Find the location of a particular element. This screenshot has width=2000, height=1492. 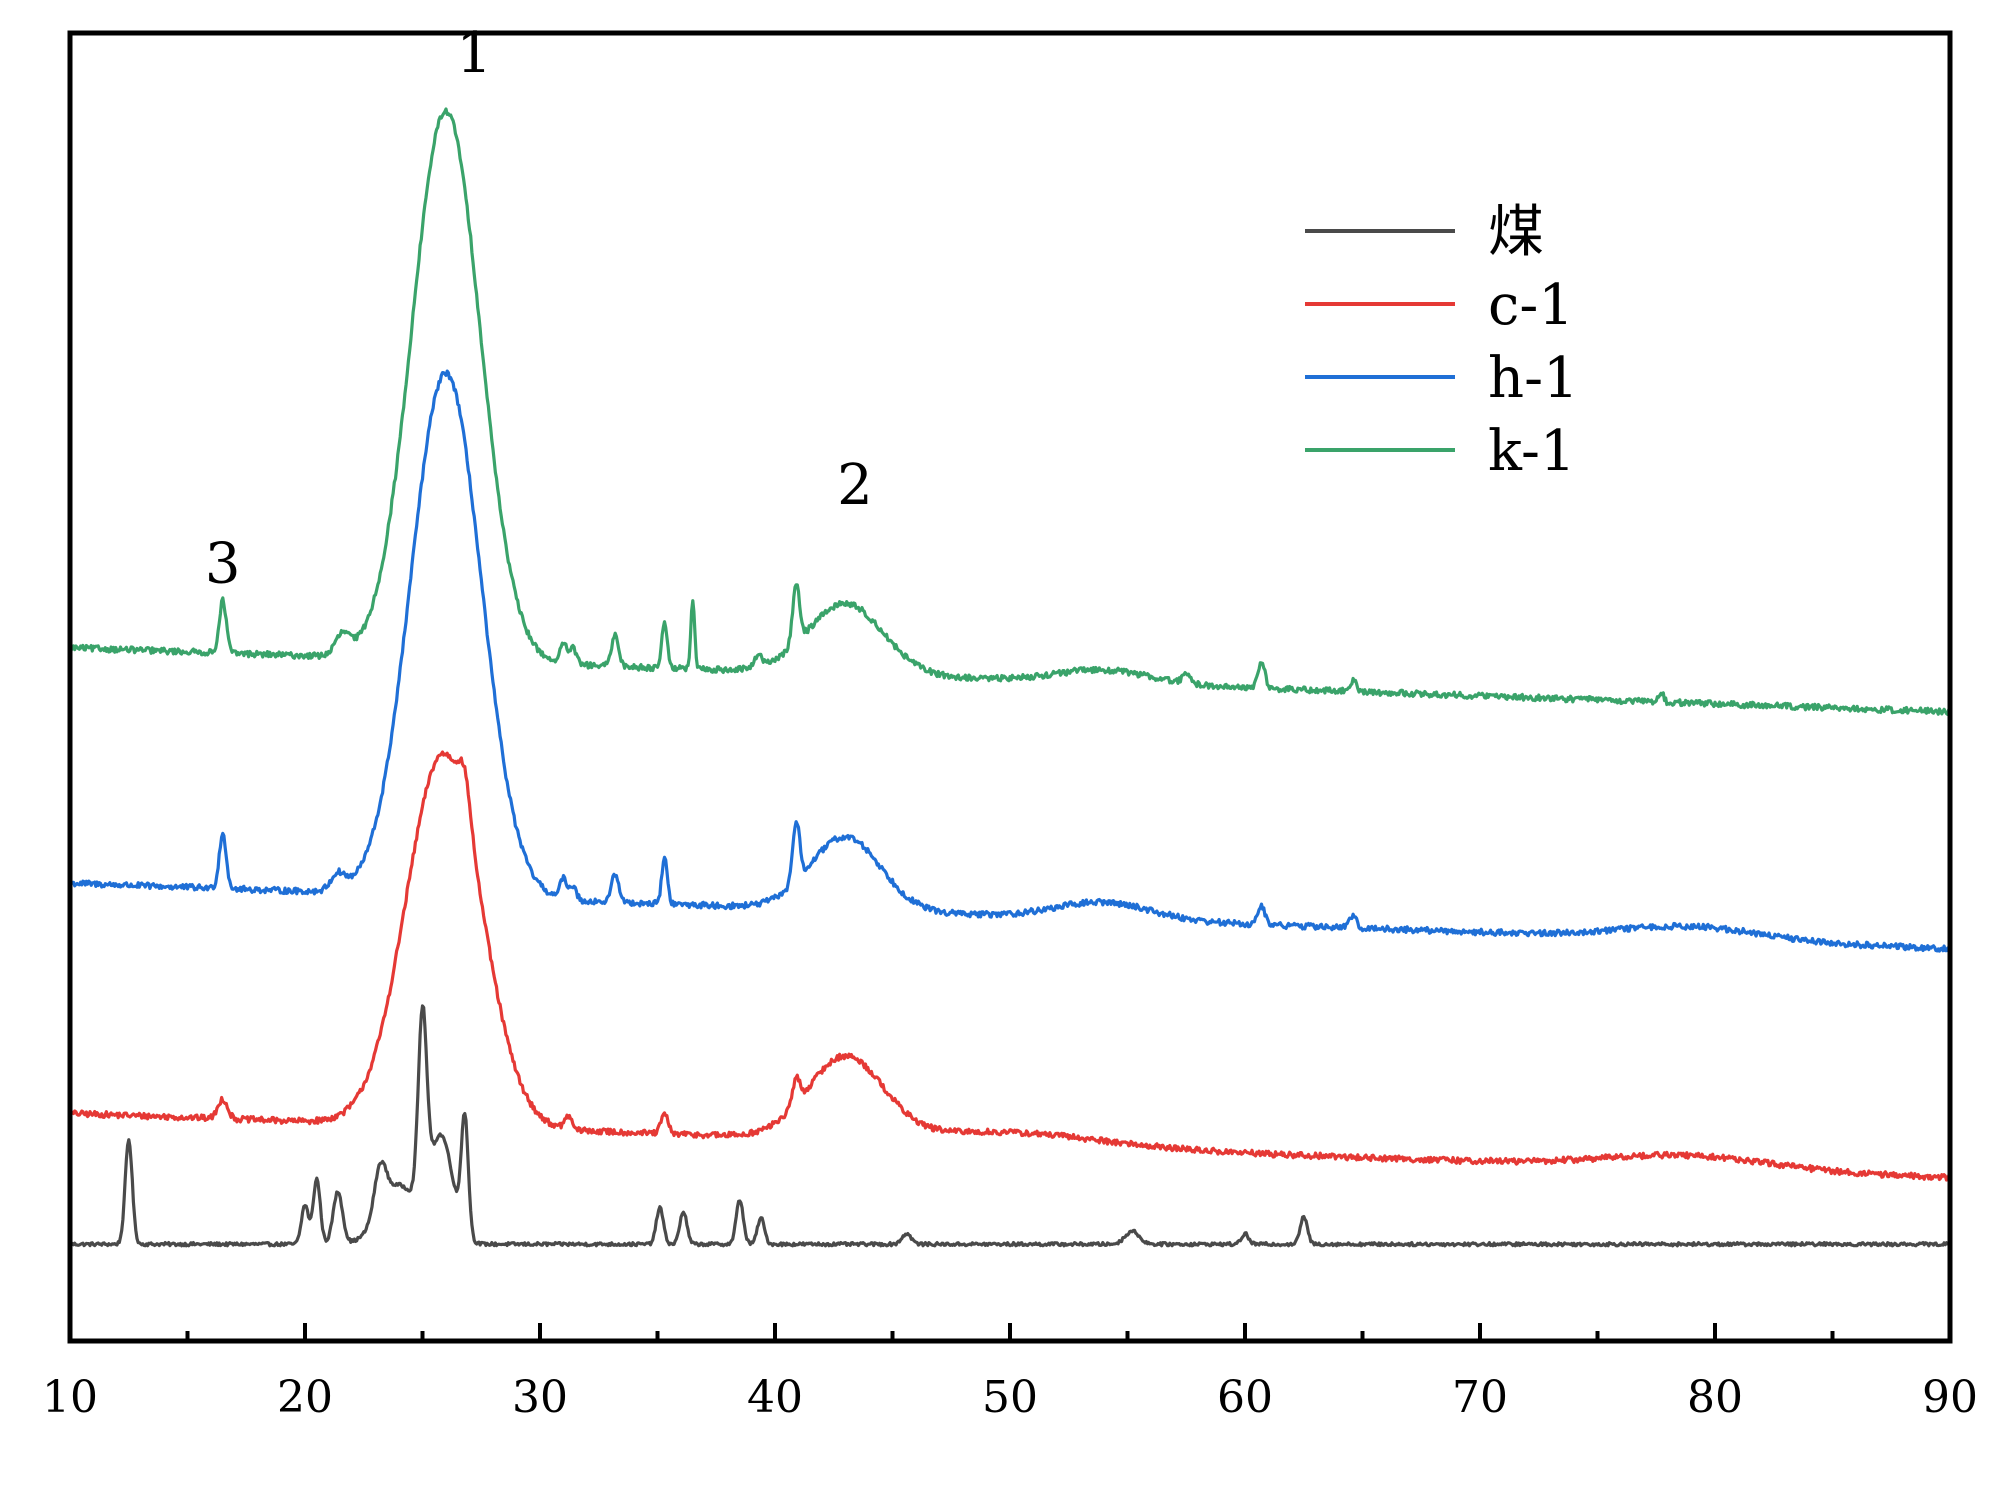

legend: 煤 c-1 h-1 k-1 is located at coordinates (1442, 342).